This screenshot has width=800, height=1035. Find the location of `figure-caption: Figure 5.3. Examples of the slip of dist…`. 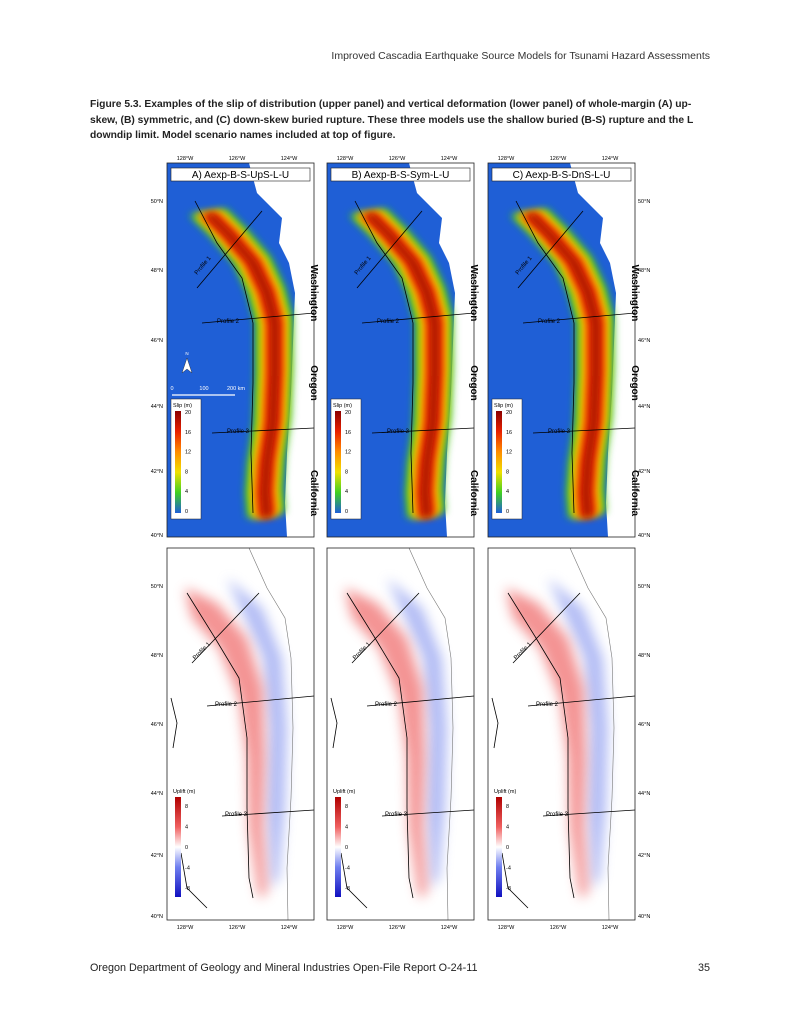

figure-caption: Figure 5.3. Examples of the slip of dist… is located at coordinates (392, 120).